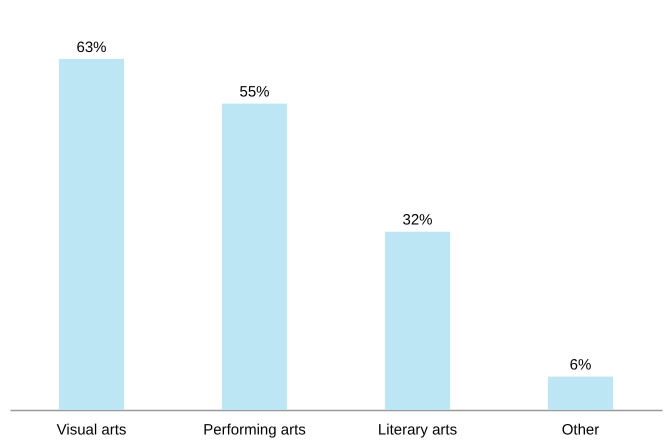 The image size is (667, 445). What do you see at coordinates (91, 430) in the screenshot?
I see `x-tick-label: Visual arts` at bounding box center [91, 430].